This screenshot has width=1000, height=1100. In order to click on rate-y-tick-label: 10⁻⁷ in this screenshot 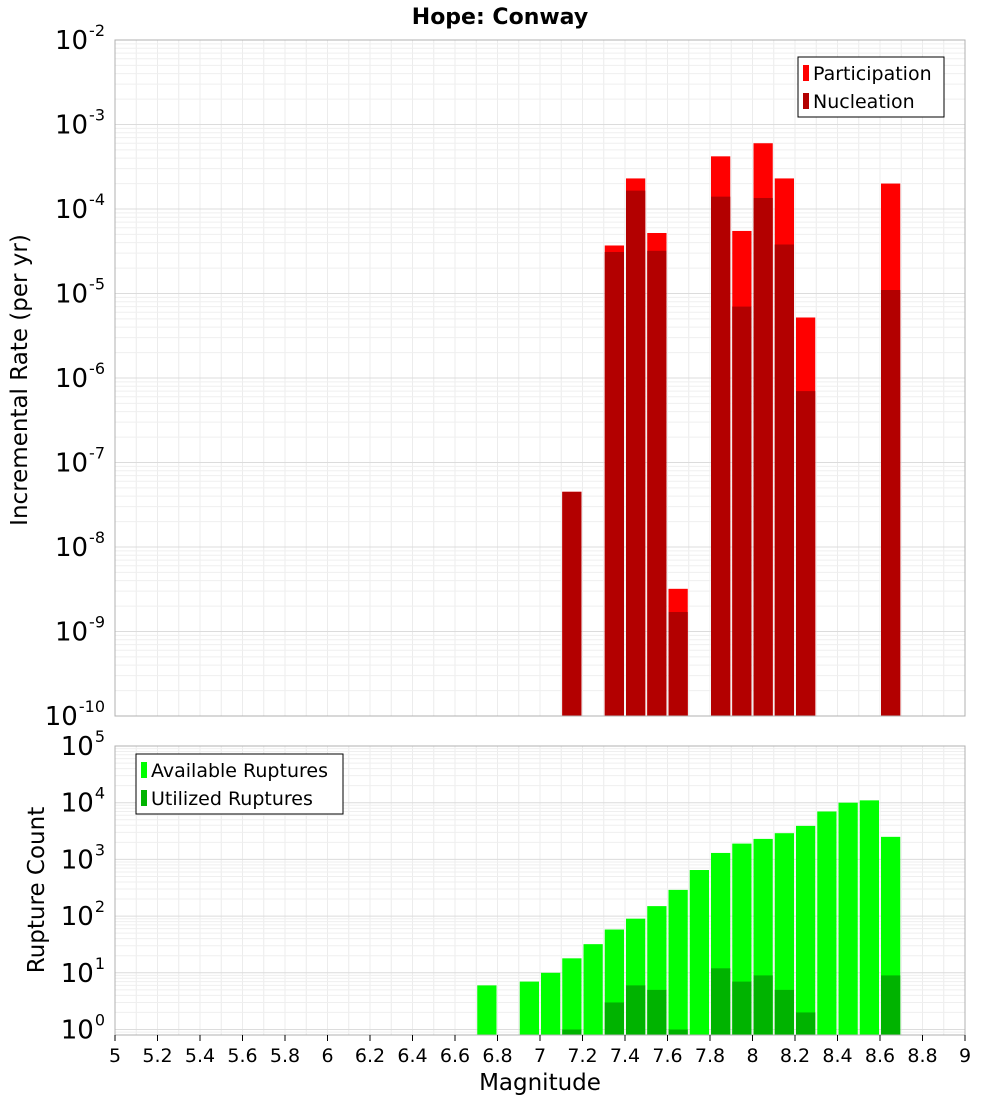, I will do `click(80, 461)`.